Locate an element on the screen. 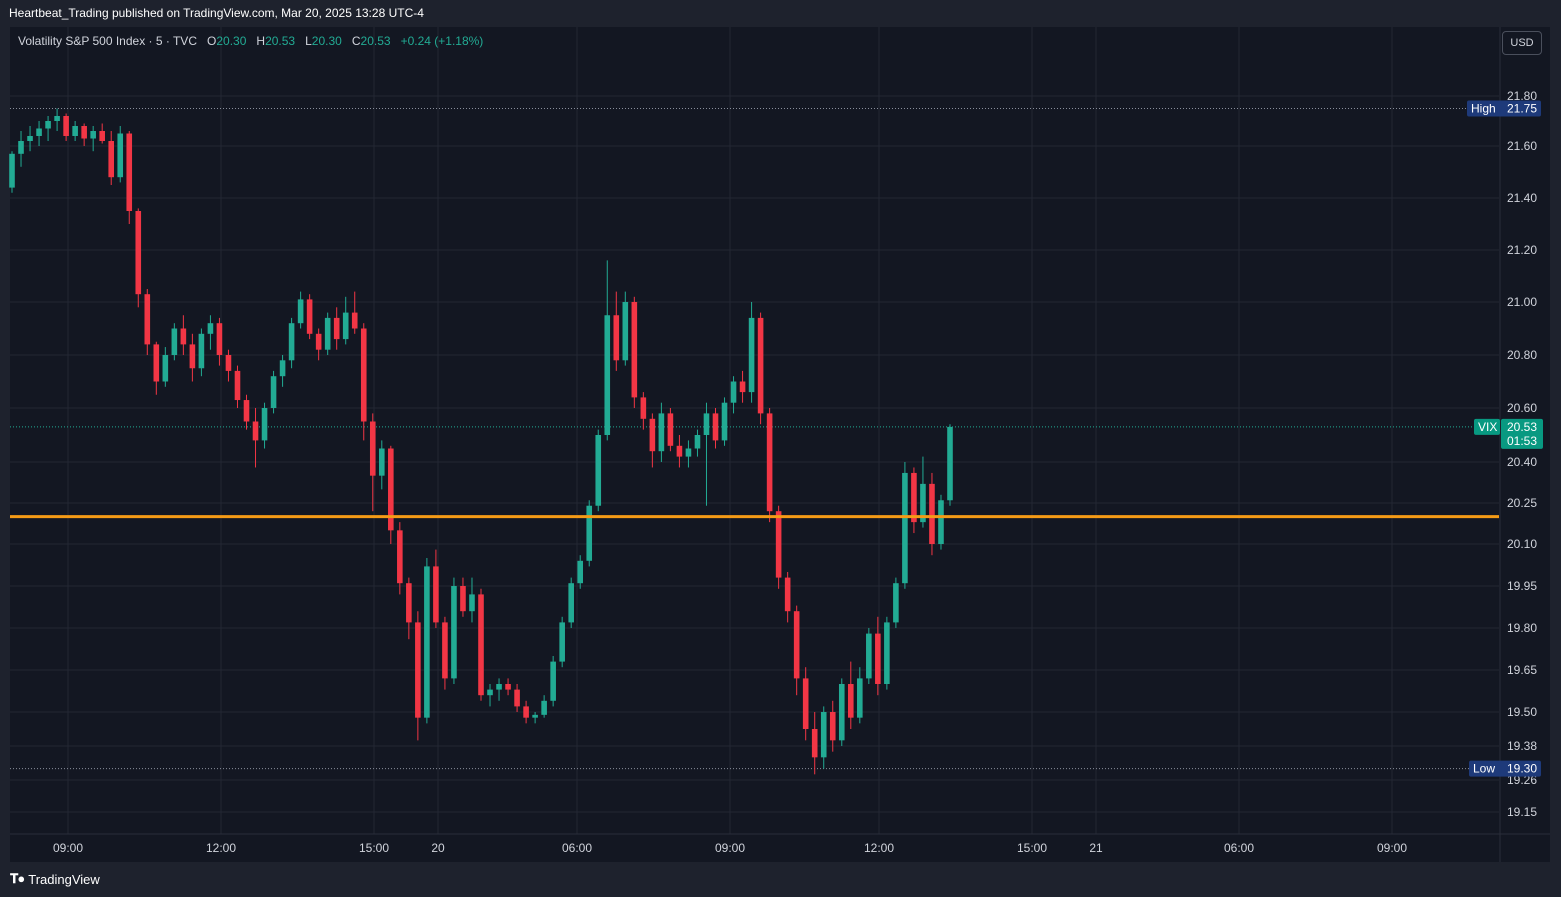 Image resolution: width=1561 pixels, height=897 pixels. y-axis-tick-label: 20.60 is located at coordinates (1522, 408).